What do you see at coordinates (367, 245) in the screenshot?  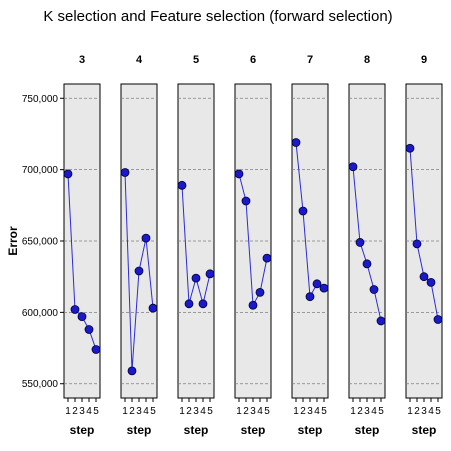 I see `panel-8: 8 1 2 3 4 5 step` at bounding box center [367, 245].